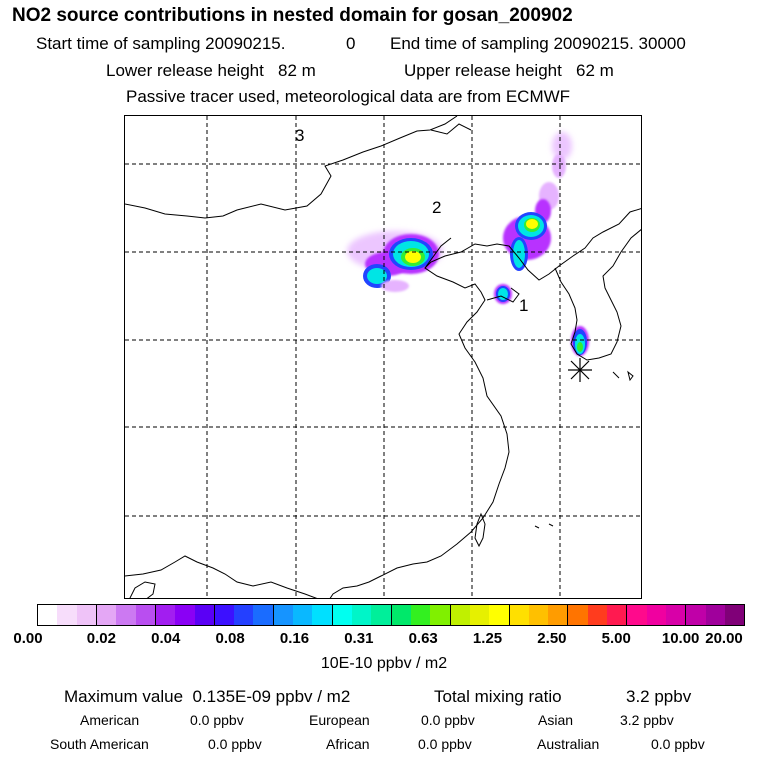  What do you see at coordinates (101, 638) in the screenshot?
I see `color-bar-tick-label: 0.02` at bounding box center [101, 638].